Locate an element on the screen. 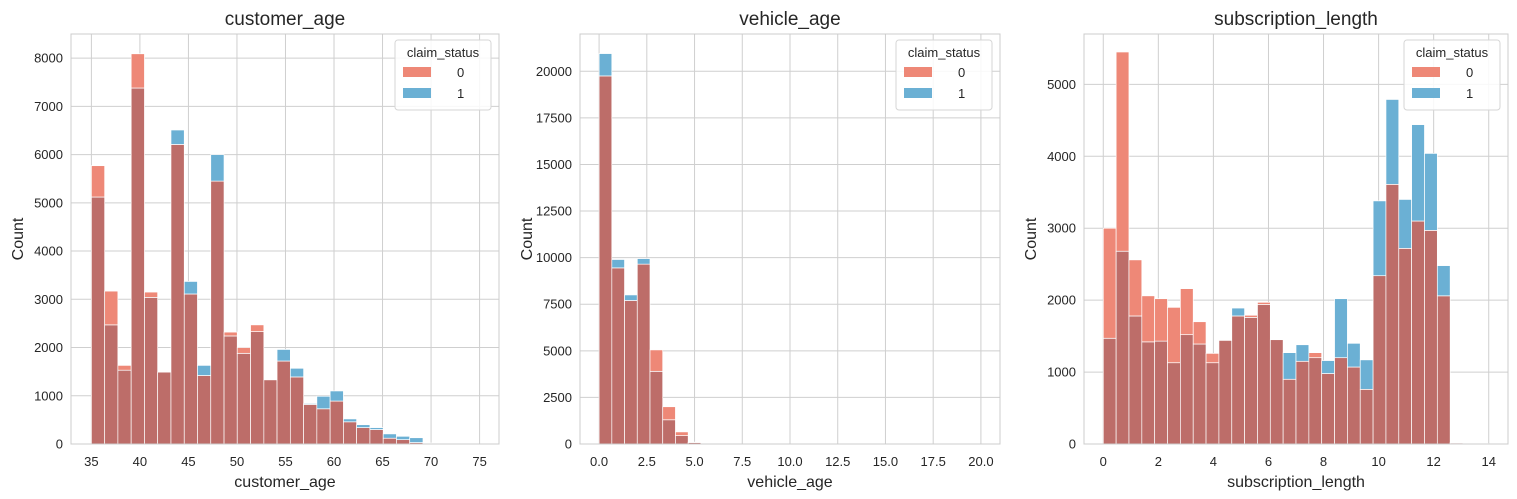 This screenshot has width=1517, height=499. x-tick-label: 10 is located at coordinates (1378, 461).